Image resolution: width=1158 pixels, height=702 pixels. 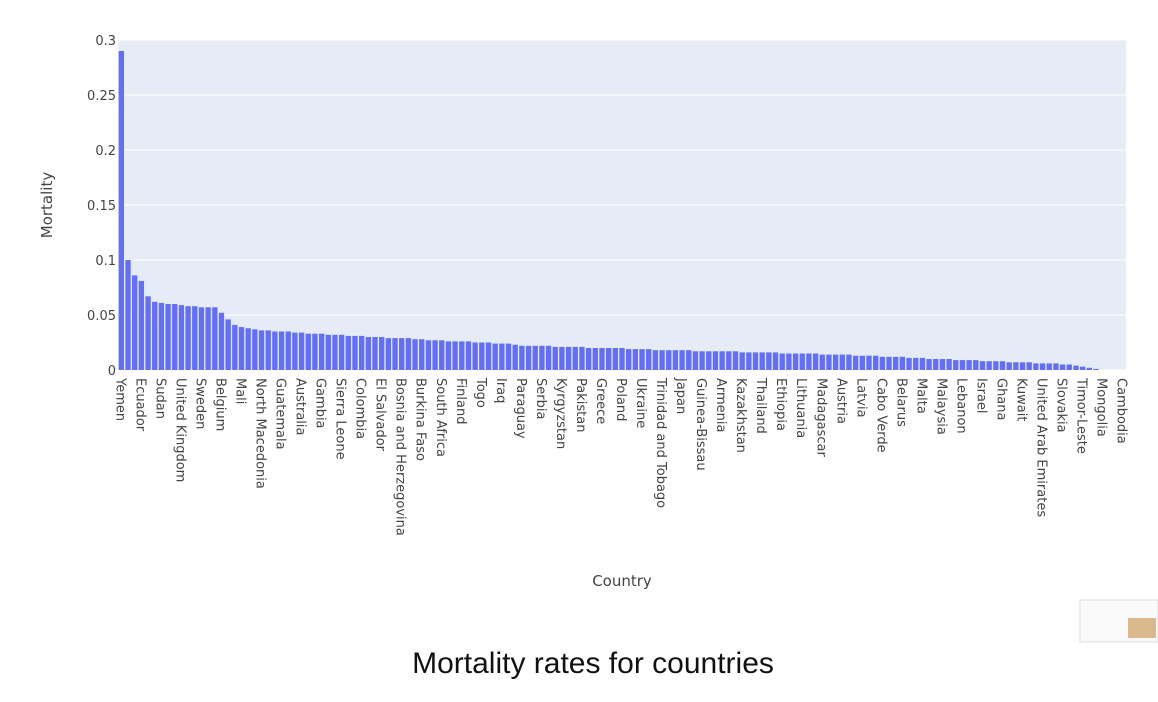 I want to click on x-tick-label: South Africa, so click(x=440, y=417).